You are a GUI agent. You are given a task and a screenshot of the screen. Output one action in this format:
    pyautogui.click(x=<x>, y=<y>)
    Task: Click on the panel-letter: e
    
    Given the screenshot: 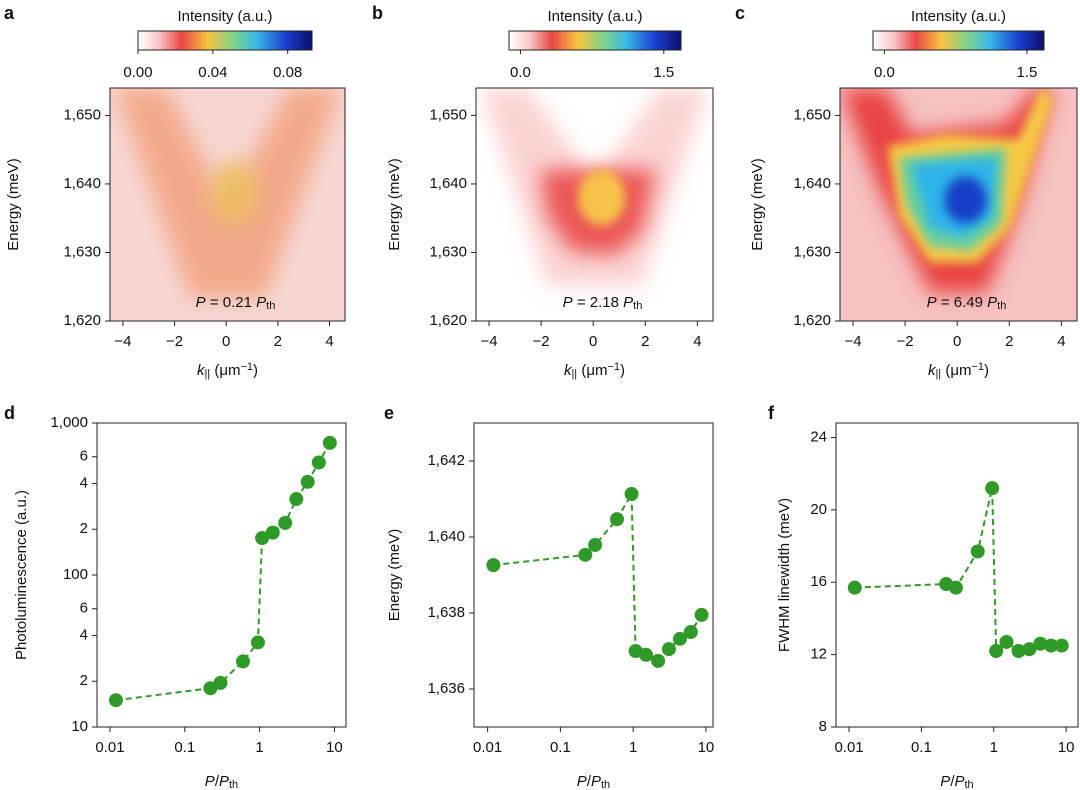 What is the action you would take?
    pyautogui.click(x=389, y=413)
    